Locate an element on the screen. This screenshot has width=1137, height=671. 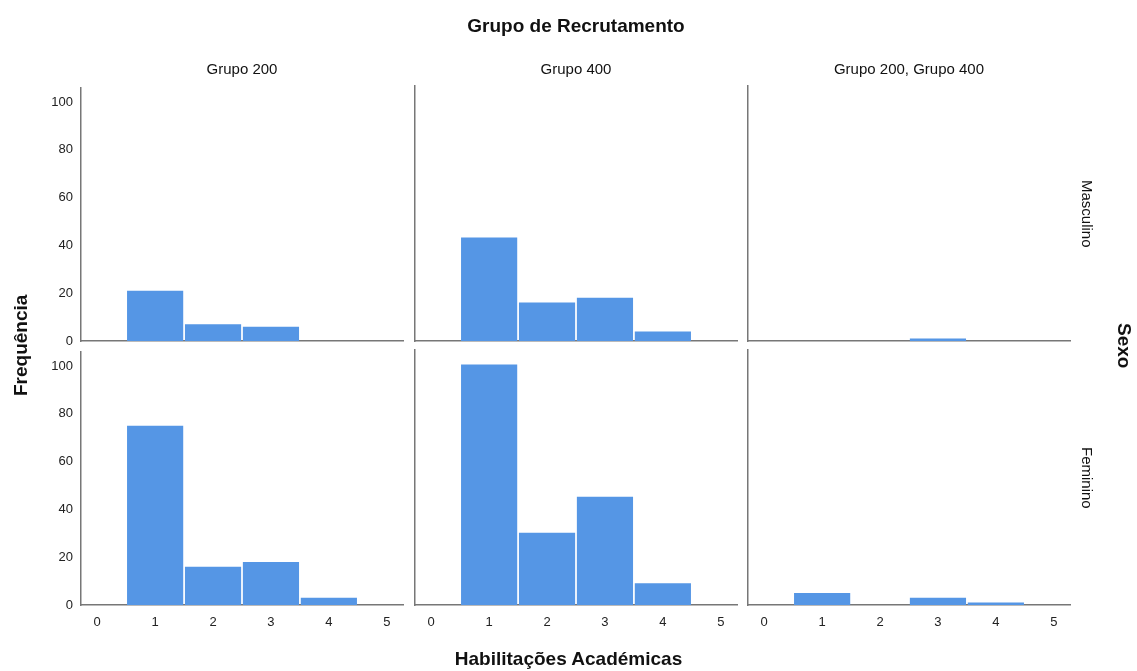
chart-title: Grupo 200, Grupo 400 is located at coordinates (909, 68).